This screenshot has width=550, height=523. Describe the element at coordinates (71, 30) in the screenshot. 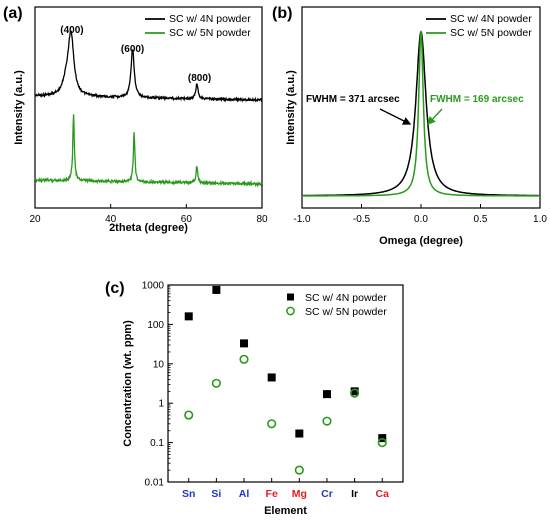

I see `panel-a-annotation-400: (400)` at that location.